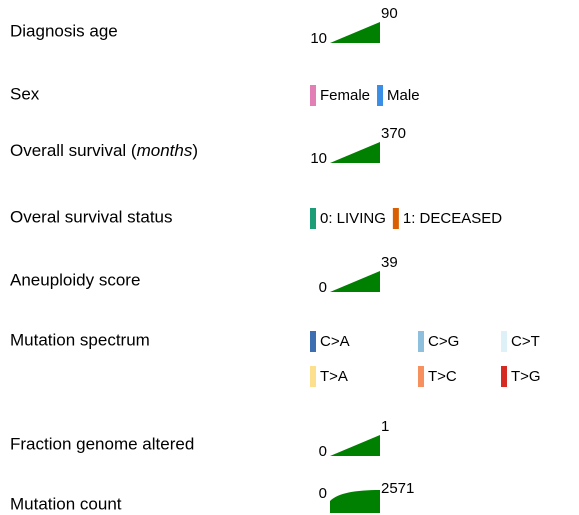 The width and height of the screenshot is (579, 515). Describe the element at coordinates (345, 95) in the screenshot. I see `legend-item-label: Female` at that location.